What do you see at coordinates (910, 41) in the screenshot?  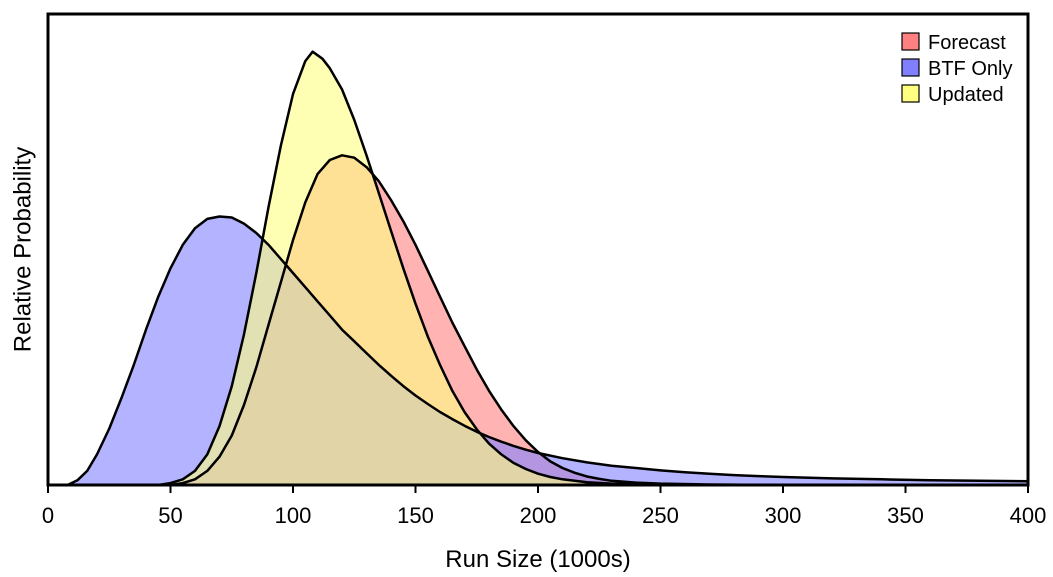 I see `legend-swatch-forecast` at bounding box center [910, 41].